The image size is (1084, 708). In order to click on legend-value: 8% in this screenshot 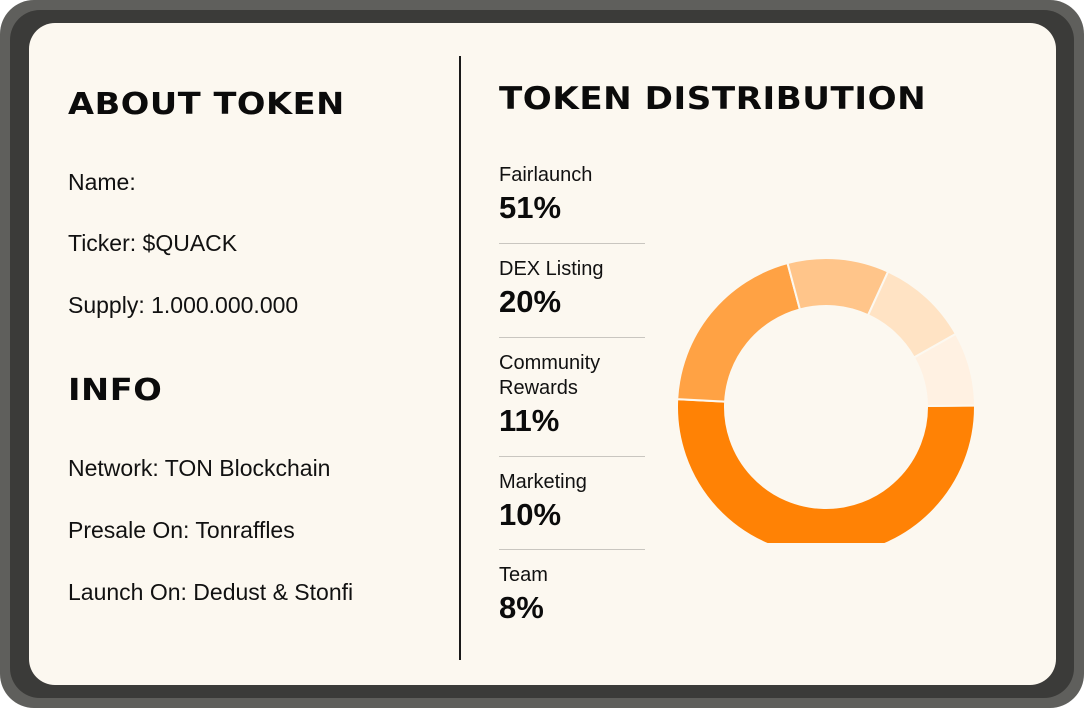, I will do `click(521, 607)`.